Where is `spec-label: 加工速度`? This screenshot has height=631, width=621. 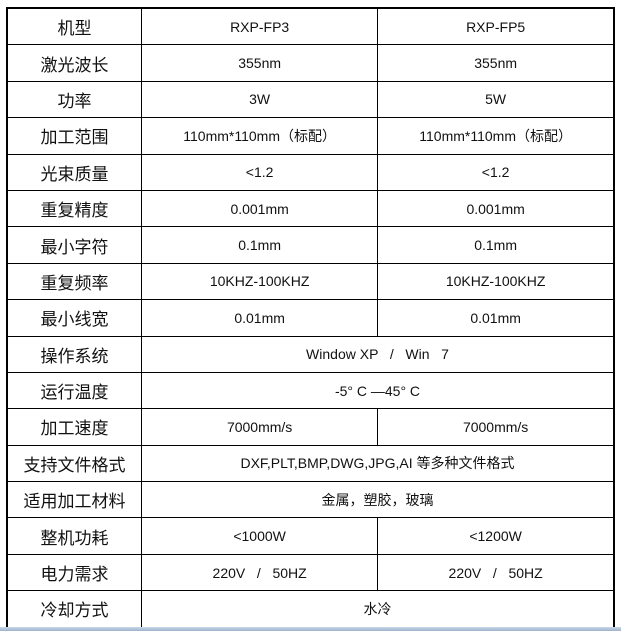 spec-label: 加工速度 is located at coordinates (74, 427).